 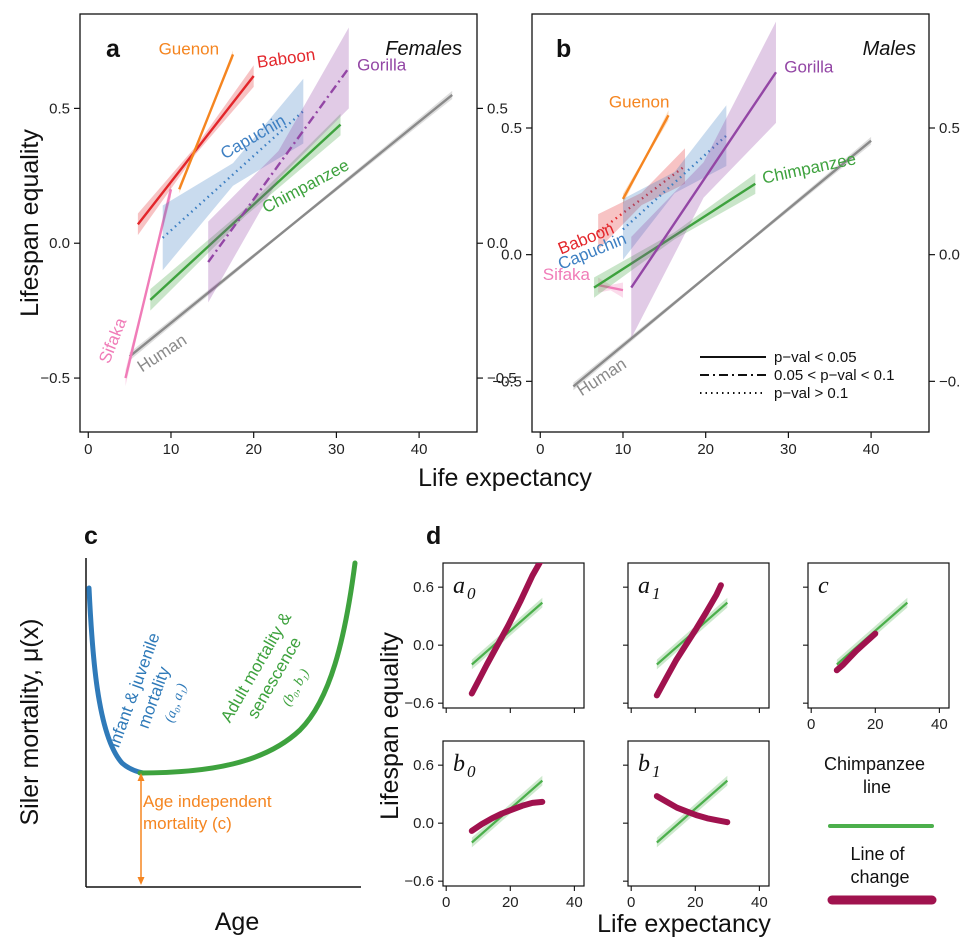 What do you see at coordinates (877, 775) in the screenshot?
I see `legend-chimp-label: Chimpanzee line` at bounding box center [877, 775].